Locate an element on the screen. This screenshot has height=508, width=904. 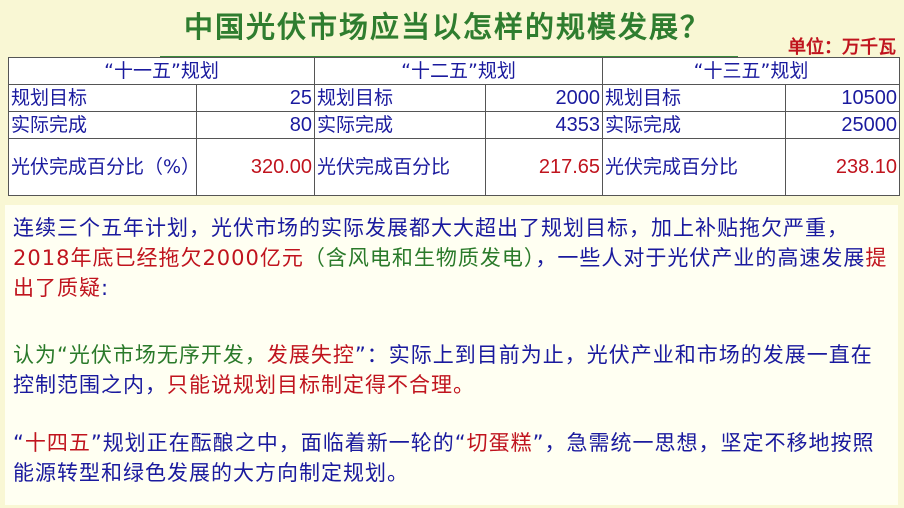
cell-value: 25 is located at coordinates (255, 98).